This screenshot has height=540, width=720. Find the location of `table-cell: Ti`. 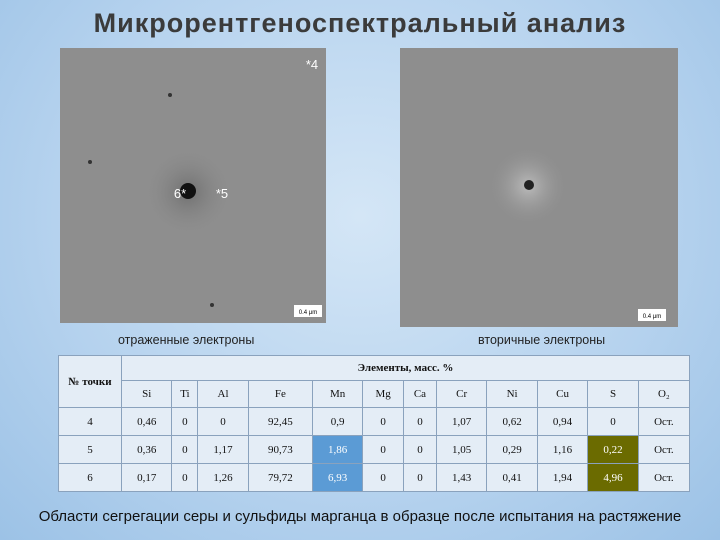

table-cell: Ti is located at coordinates (185, 394).